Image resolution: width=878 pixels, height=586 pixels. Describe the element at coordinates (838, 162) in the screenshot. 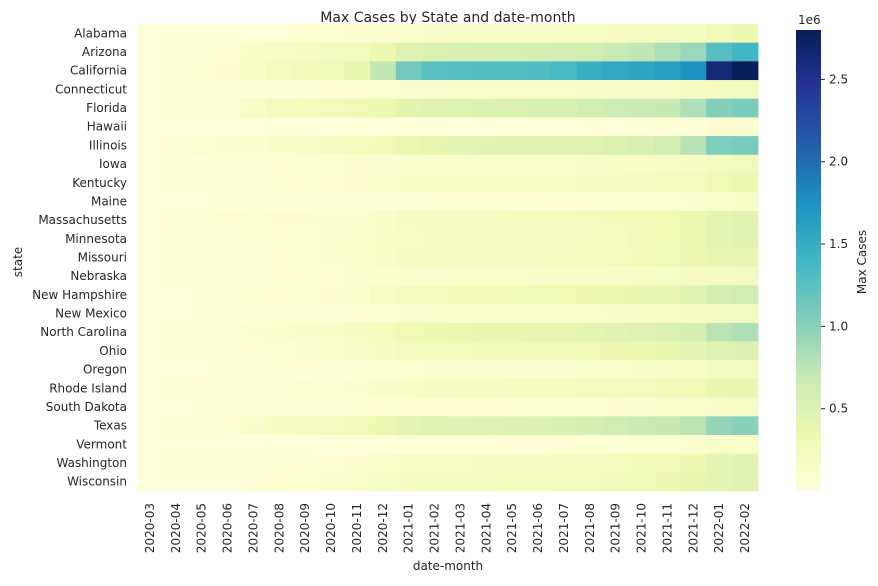

I see `colorbar-tick-label: 2.0` at that location.